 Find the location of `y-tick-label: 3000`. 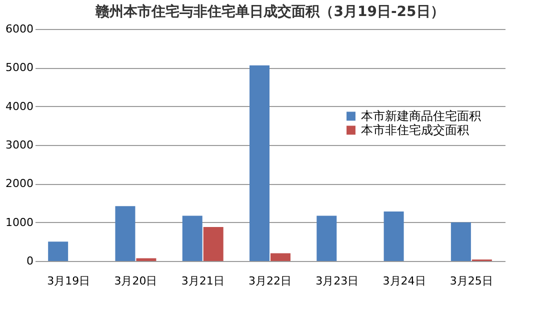

y-tick-label: 3000 is located at coordinates (20, 145).